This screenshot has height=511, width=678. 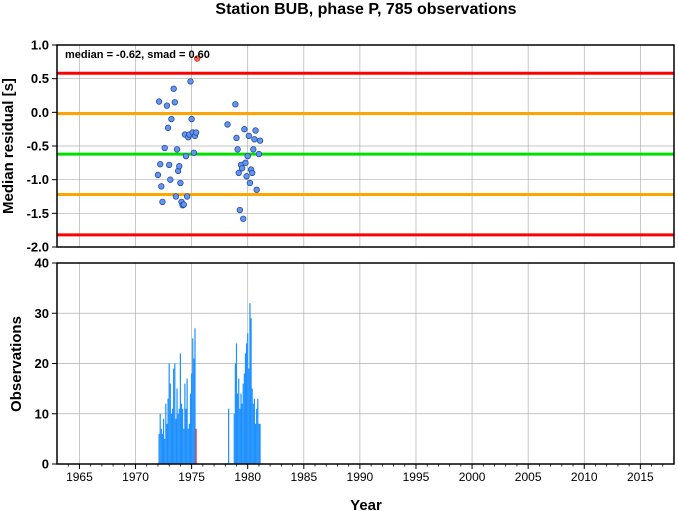 What do you see at coordinates (135, 477) in the screenshot?
I see `x-tick-label: 1970` at bounding box center [135, 477].